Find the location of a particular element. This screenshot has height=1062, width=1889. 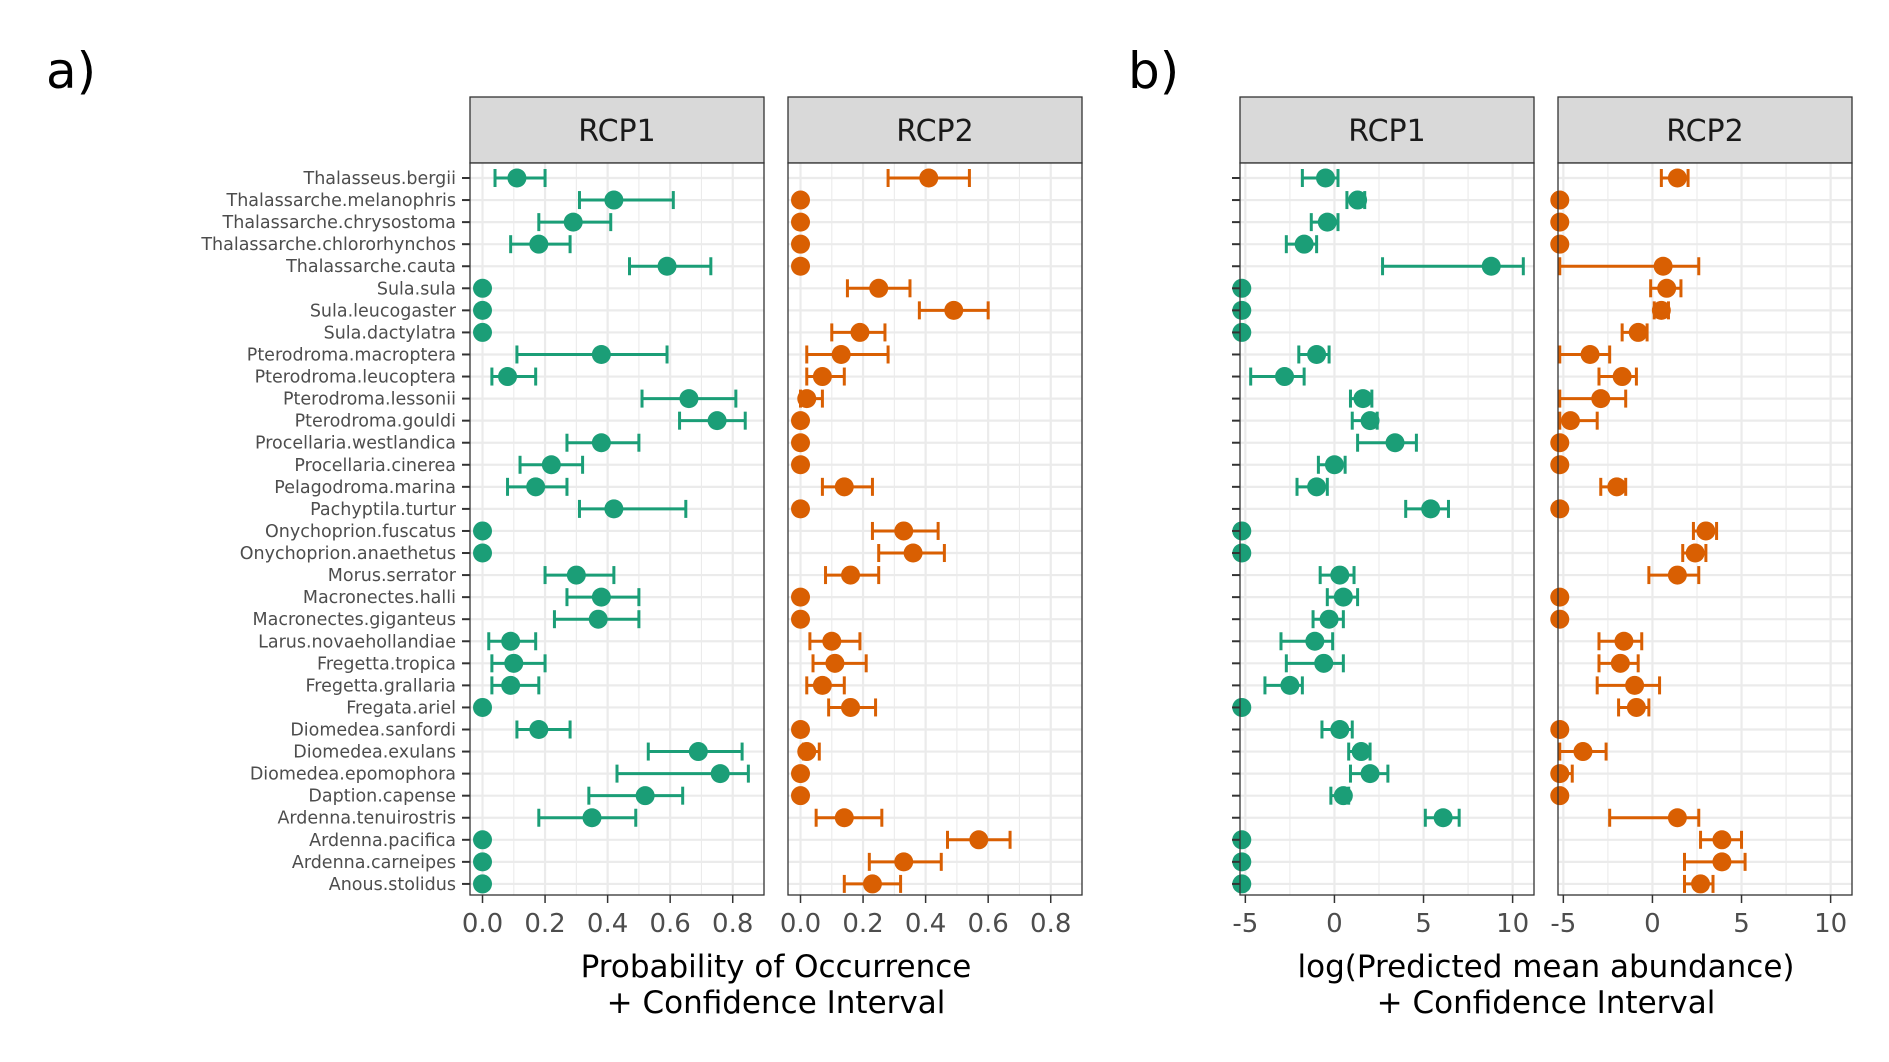

facet-strip is located at coordinates (1387, 130).